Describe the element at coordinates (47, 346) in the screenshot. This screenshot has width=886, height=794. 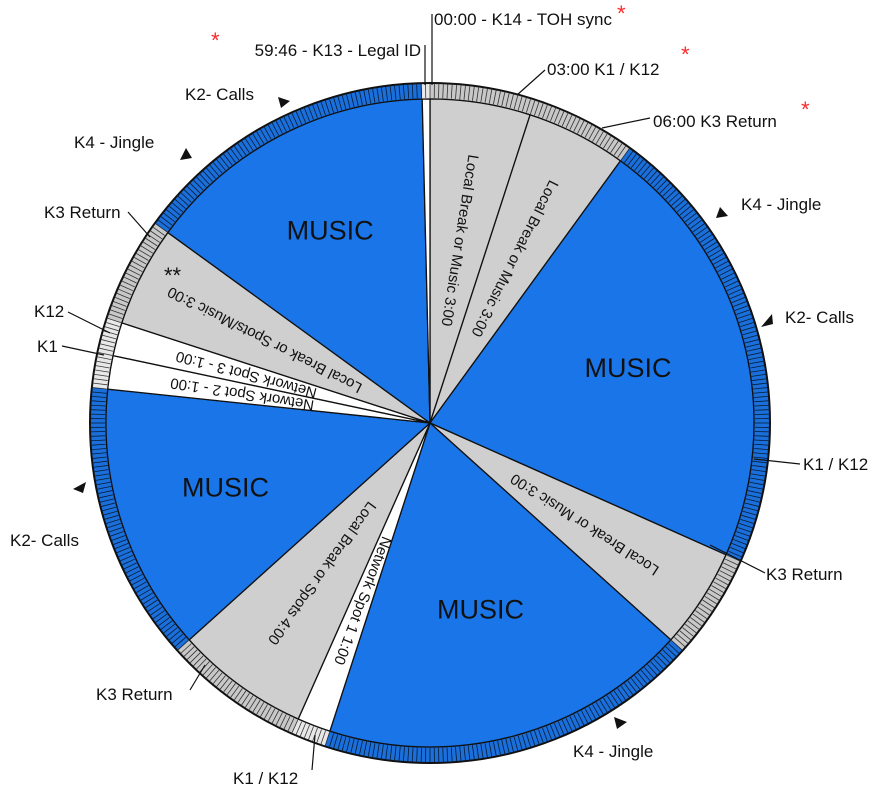
I see `callout-k1-left: K1` at that location.